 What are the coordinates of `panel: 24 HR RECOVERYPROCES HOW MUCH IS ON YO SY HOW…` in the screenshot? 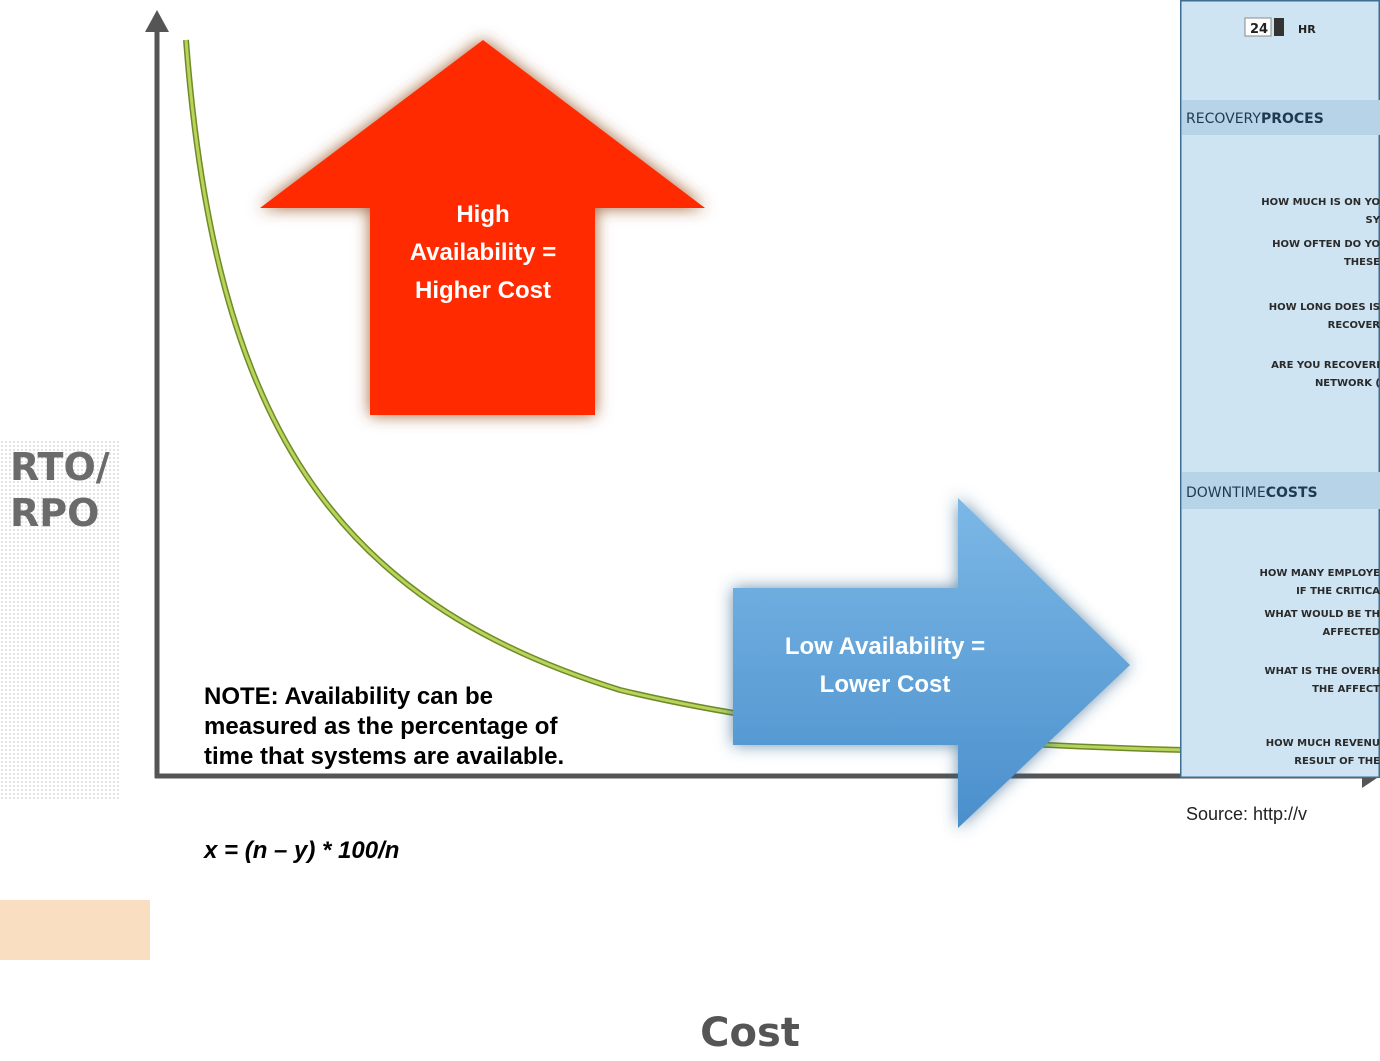 It's located at (1280, 389).